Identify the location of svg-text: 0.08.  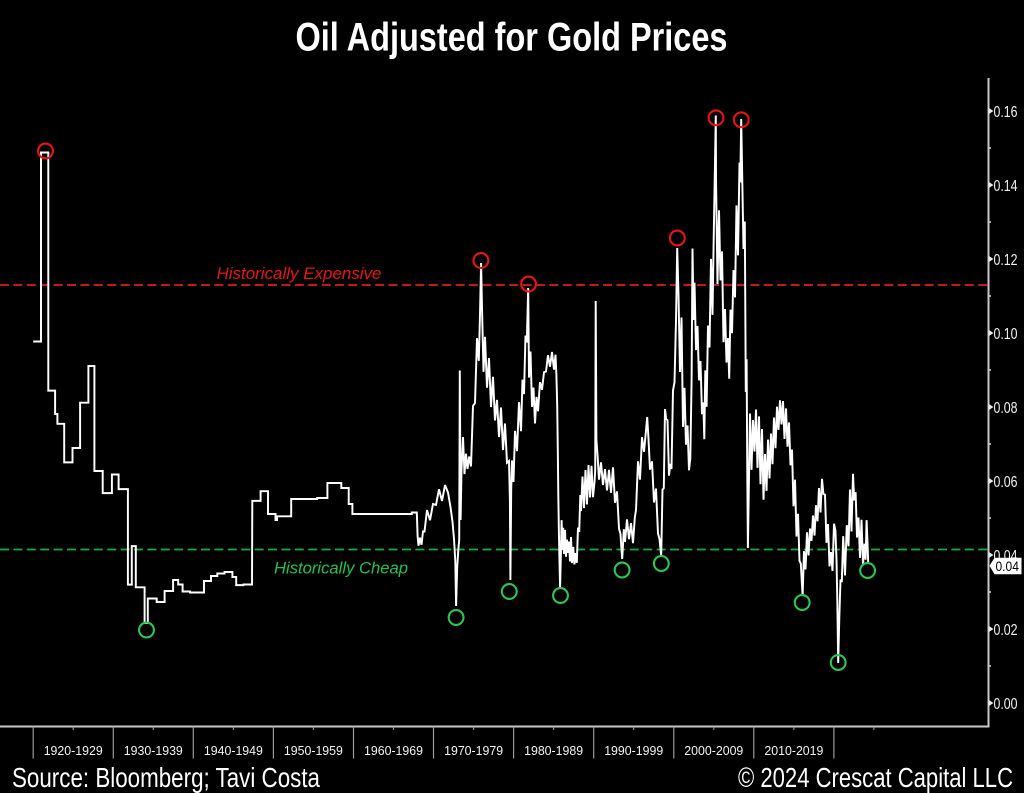
(1006, 408).